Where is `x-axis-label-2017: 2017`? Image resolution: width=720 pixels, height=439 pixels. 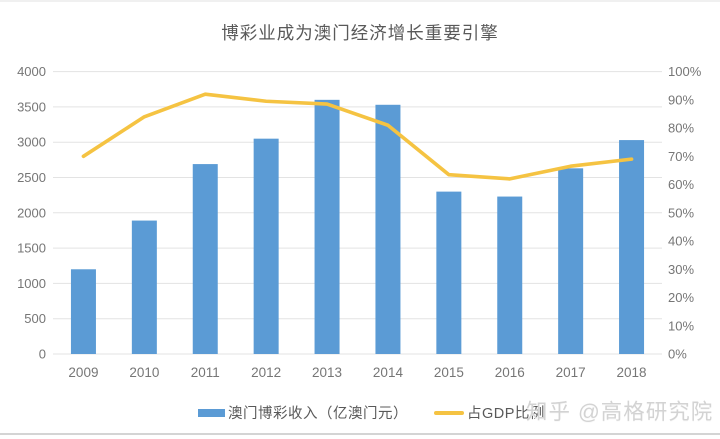
x-axis-label-2017: 2017 is located at coordinates (571, 372).